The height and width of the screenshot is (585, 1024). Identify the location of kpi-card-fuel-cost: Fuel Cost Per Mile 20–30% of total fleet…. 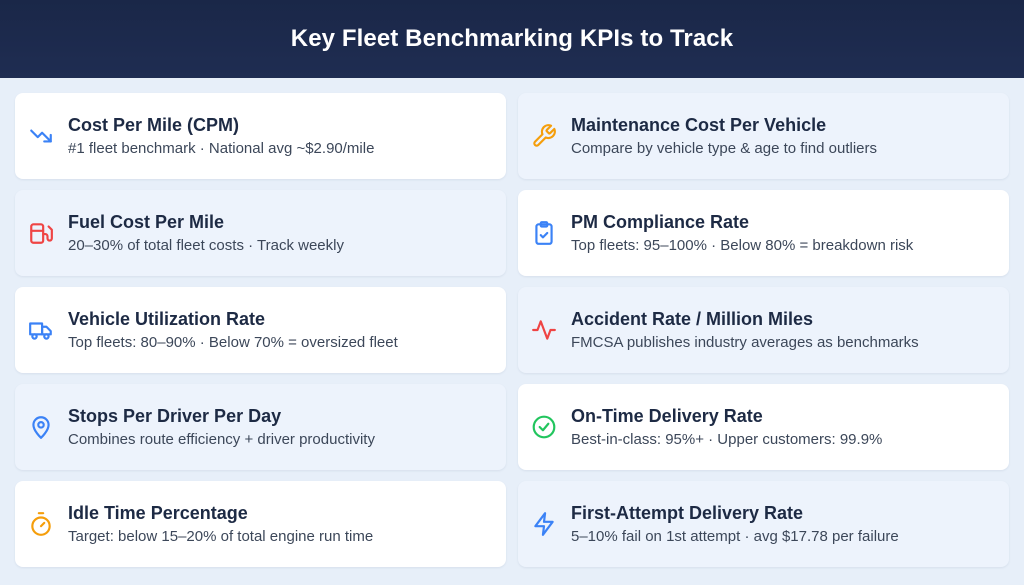
(260, 233).